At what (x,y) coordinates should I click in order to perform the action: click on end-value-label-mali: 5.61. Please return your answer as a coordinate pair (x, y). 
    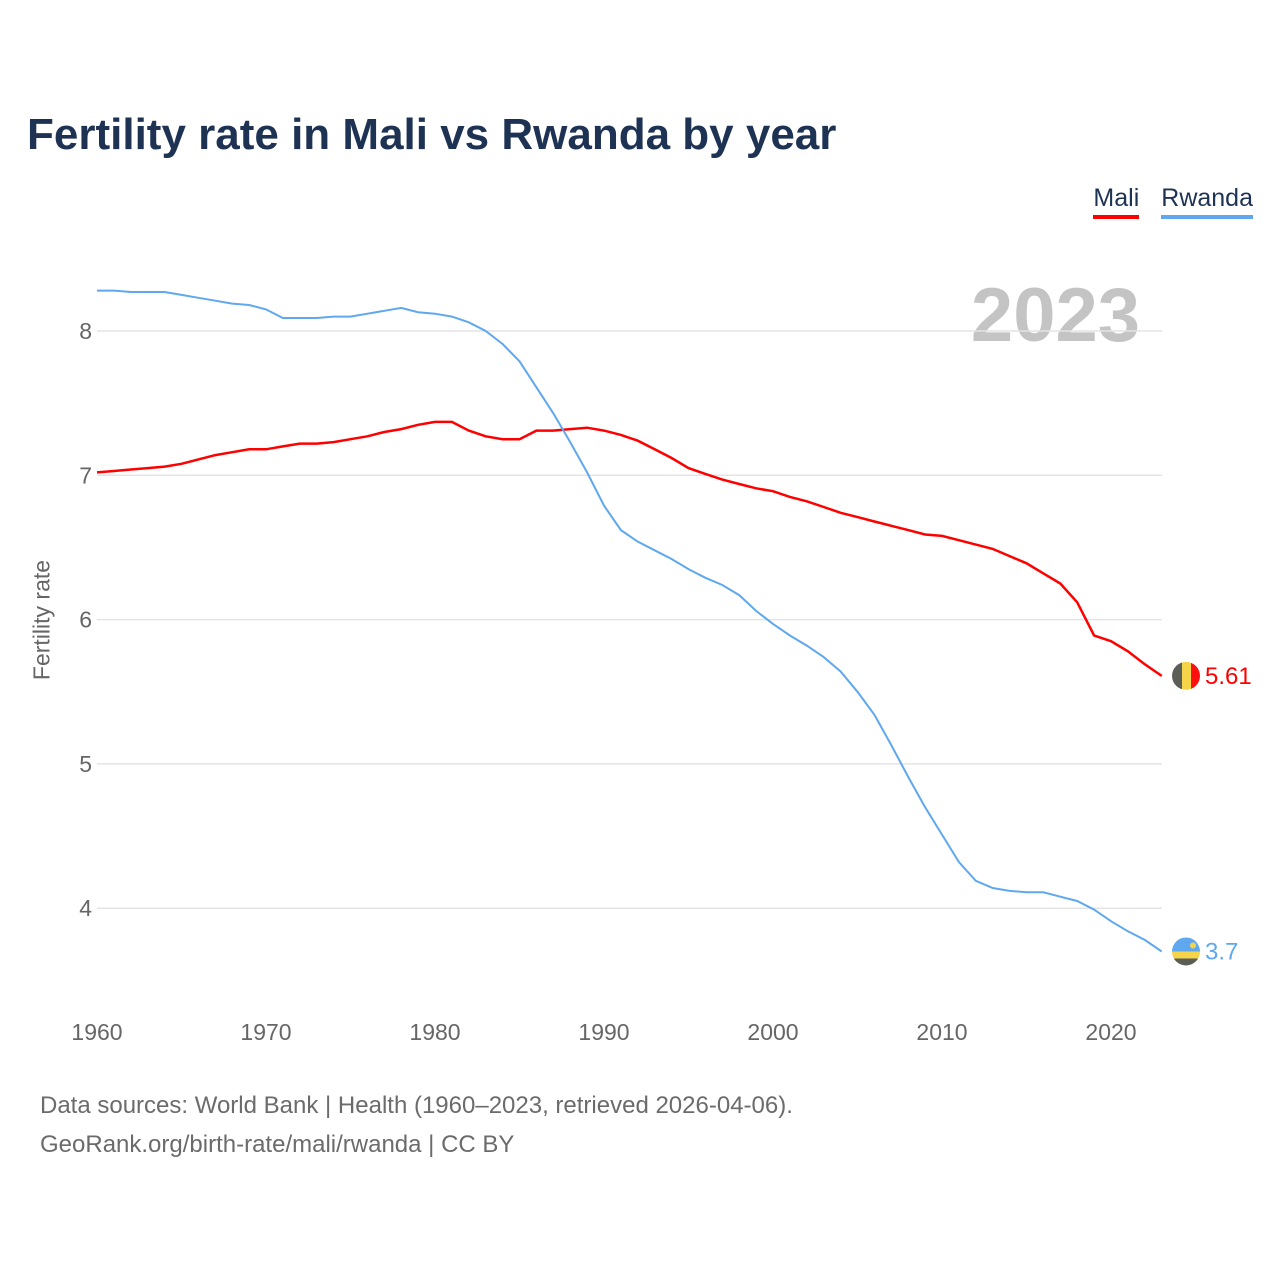
    Looking at the image, I should click on (1228, 676).